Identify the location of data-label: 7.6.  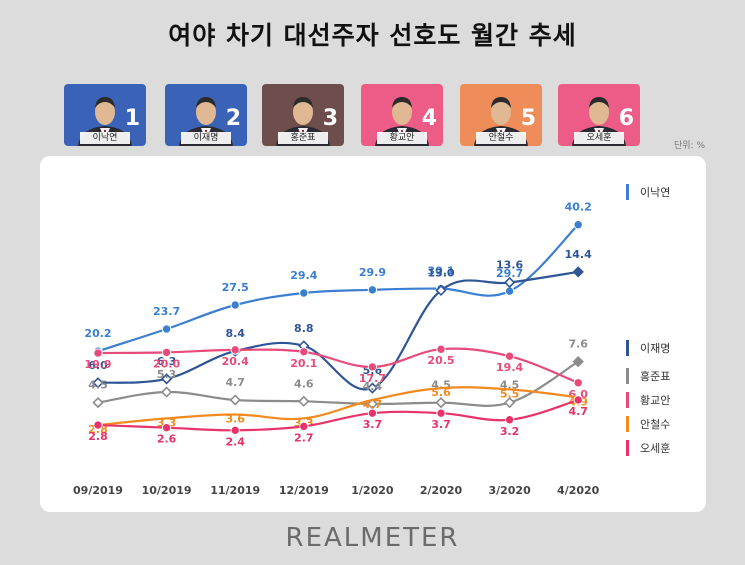
(578, 344).